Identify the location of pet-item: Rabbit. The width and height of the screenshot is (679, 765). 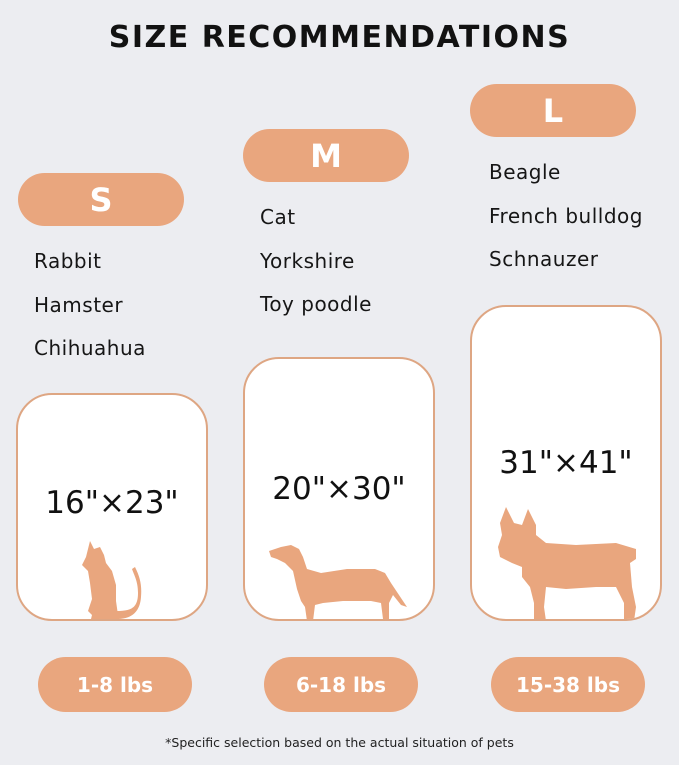
(68, 261).